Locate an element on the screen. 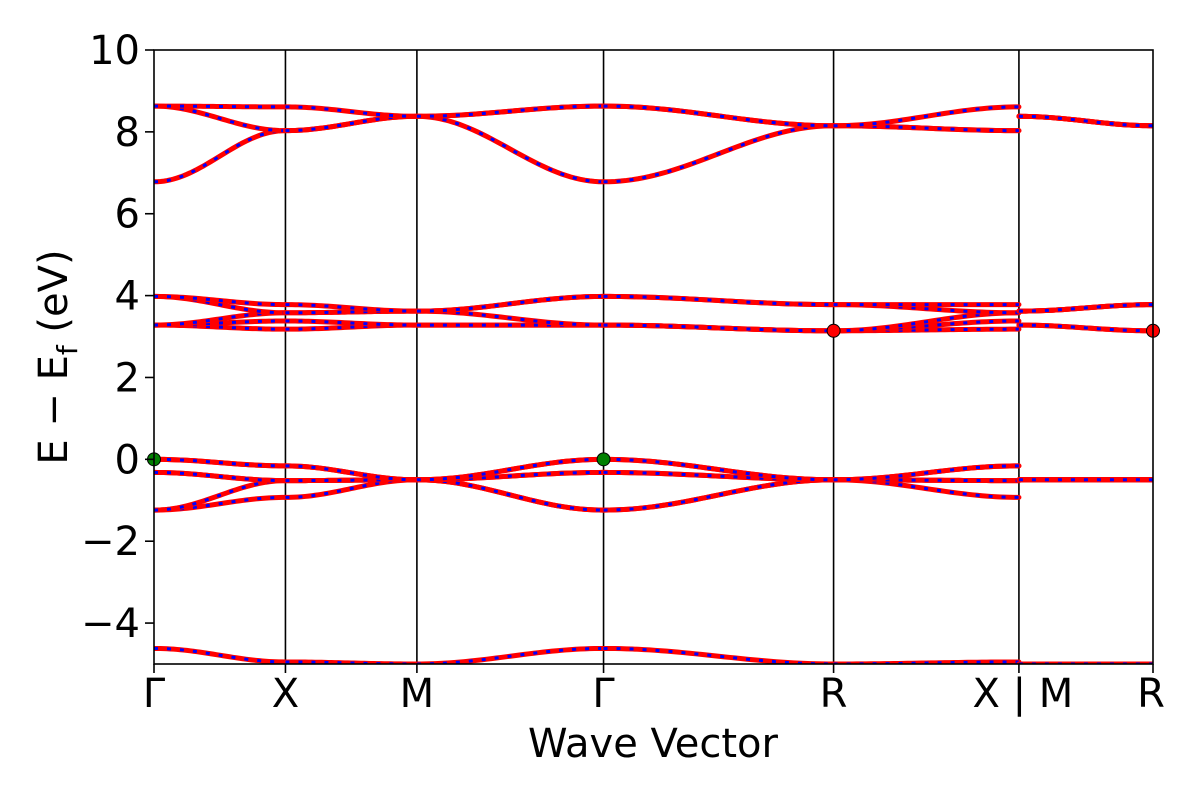 The image size is (1200, 800). y-axis-label-subscript: f is located at coordinates (67, 349).